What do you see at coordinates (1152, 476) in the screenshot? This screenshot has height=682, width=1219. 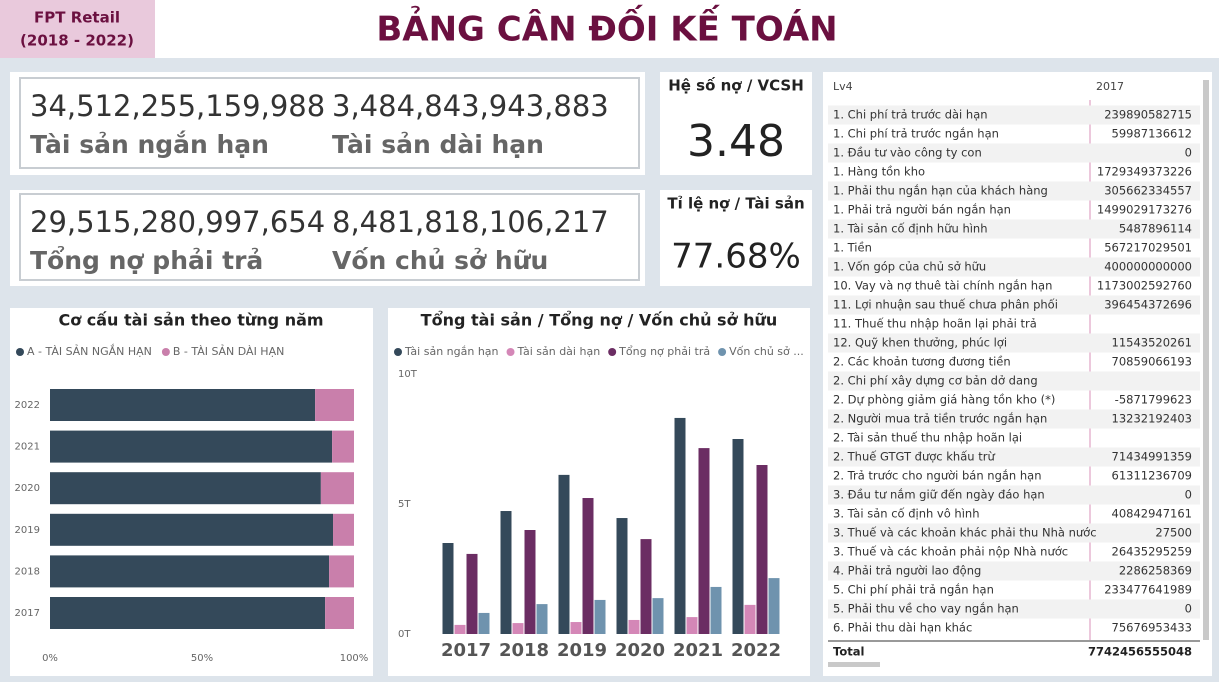 I see `cell: 61311236709` at bounding box center [1152, 476].